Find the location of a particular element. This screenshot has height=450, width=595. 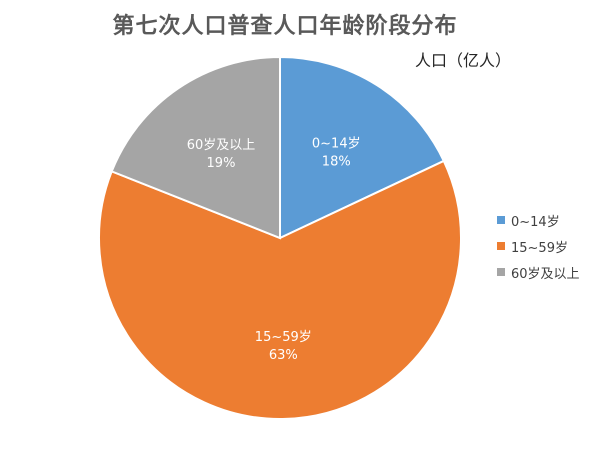

legend-item-15-59: 15~59岁 is located at coordinates (538, 246).